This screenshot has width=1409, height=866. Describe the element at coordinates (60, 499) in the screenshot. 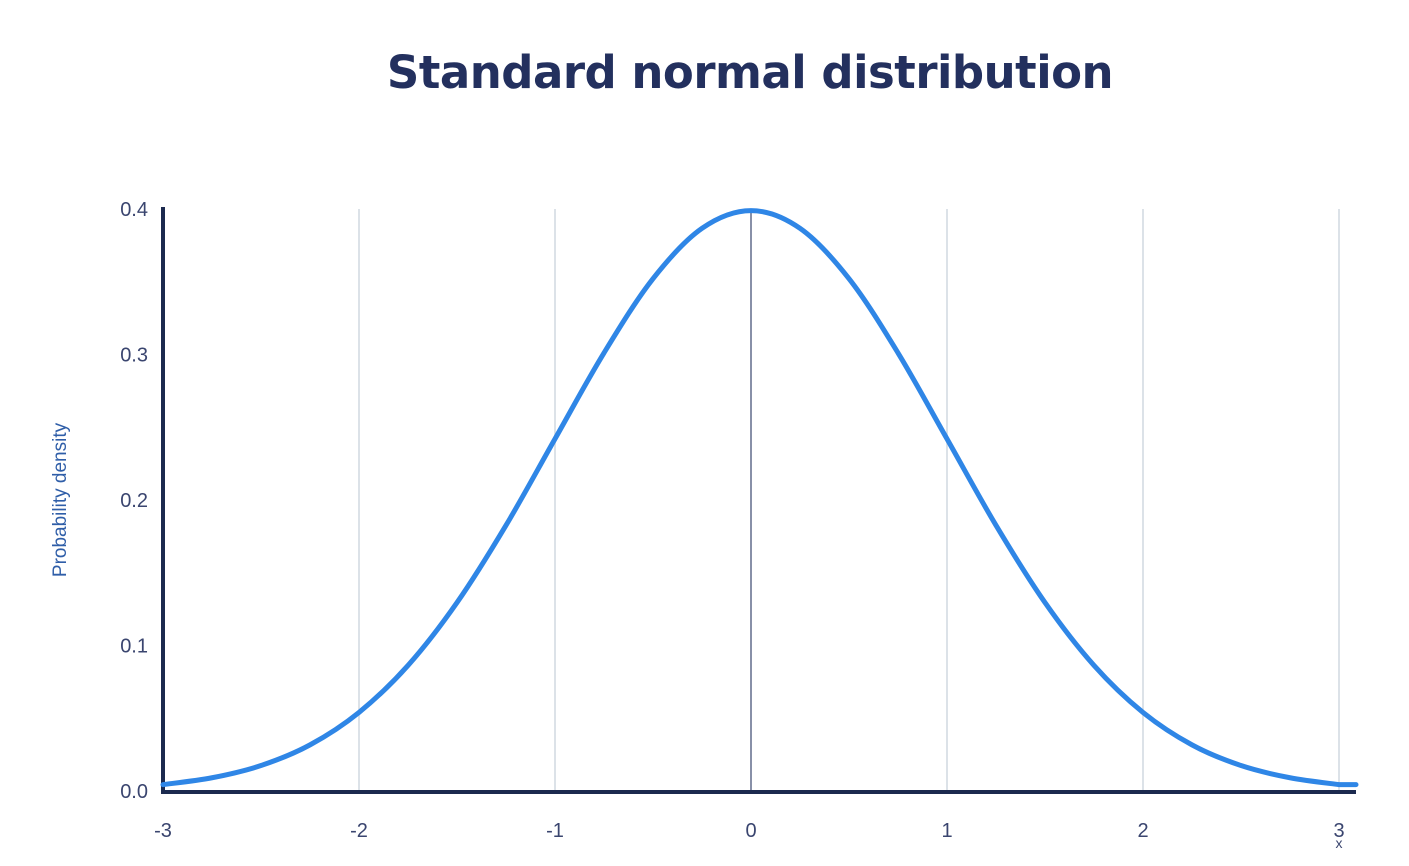

I see `y-axis-label: Probability density` at that location.